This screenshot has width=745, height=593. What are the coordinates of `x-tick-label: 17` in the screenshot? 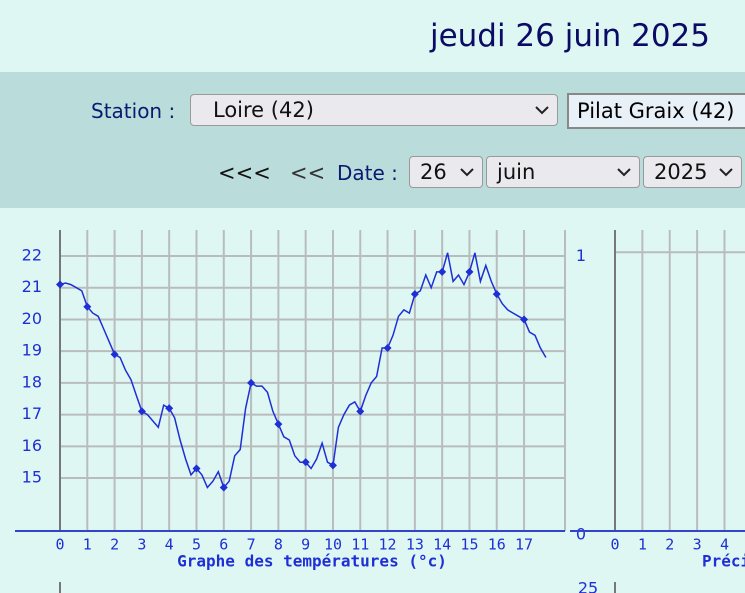 It's located at (524, 545).